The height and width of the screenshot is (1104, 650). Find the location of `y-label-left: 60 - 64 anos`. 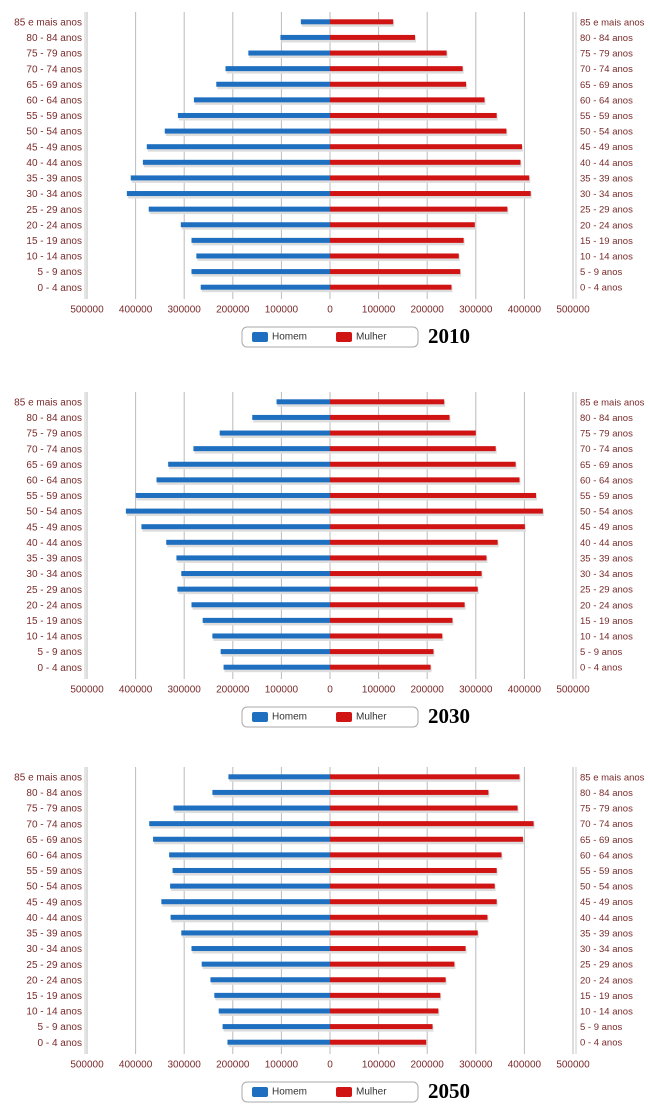

y-label-left: 60 - 64 anos is located at coordinates (54, 856).